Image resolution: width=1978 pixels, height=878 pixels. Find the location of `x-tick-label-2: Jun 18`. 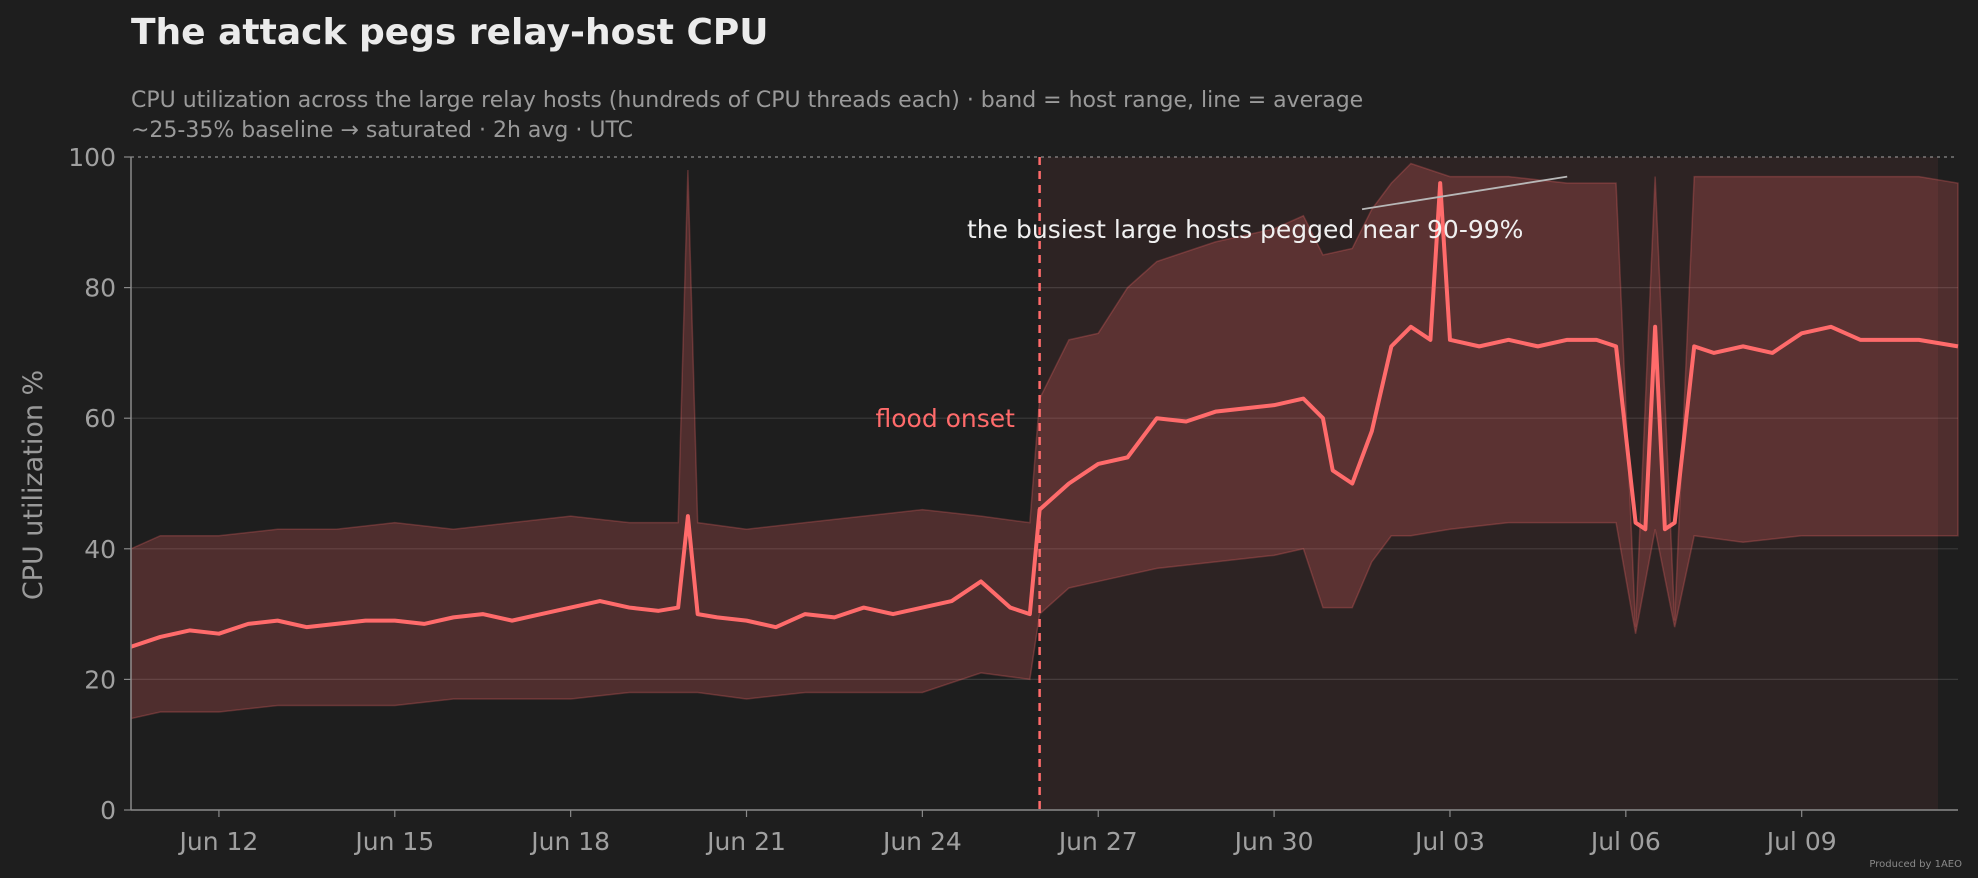

x-tick-label-2: Jun 18 is located at coordinates (569, 841).